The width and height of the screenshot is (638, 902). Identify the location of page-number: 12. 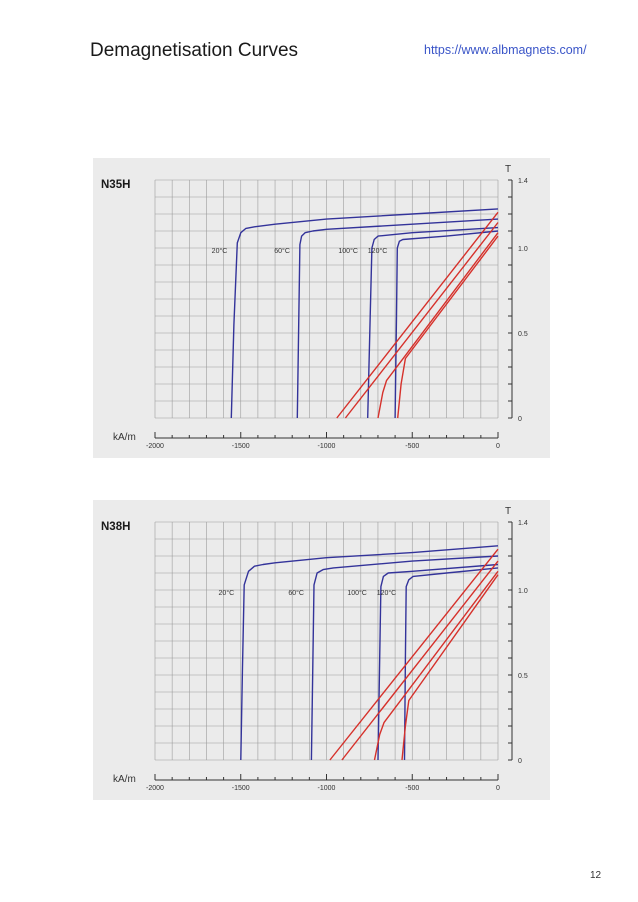
(596, 875).